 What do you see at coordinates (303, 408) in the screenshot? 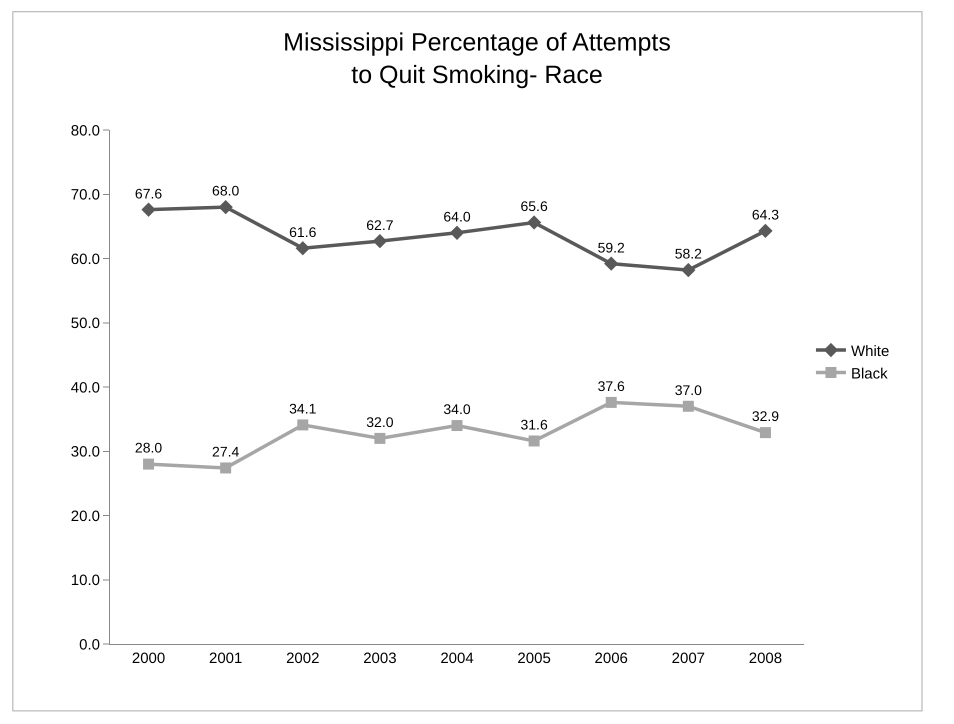
I see `data-label: 34.1` at bounding box center [303, 408].